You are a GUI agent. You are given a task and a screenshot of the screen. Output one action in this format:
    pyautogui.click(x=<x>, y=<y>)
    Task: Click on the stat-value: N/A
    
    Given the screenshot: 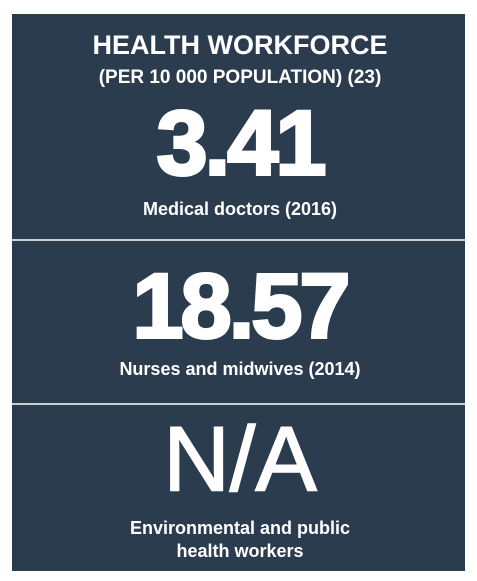 What is the action you would take?
    pyautogui.click(x=240, y=459)
    